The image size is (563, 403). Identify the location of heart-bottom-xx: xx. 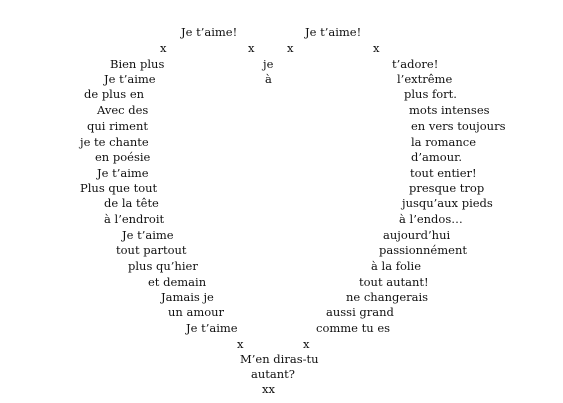
(268, 389).